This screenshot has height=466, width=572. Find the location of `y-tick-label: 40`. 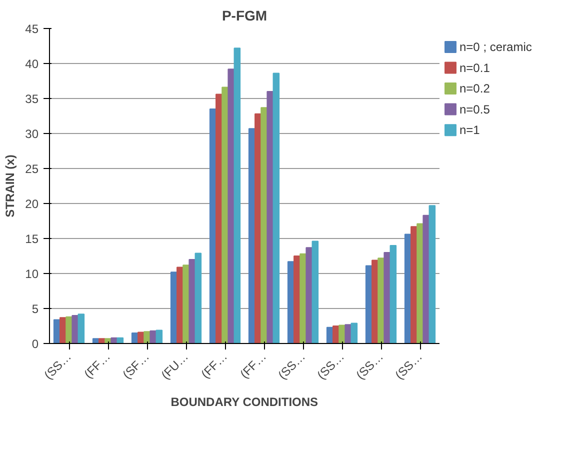

y-tick-label: 40 is located at coordinates (32, 64).